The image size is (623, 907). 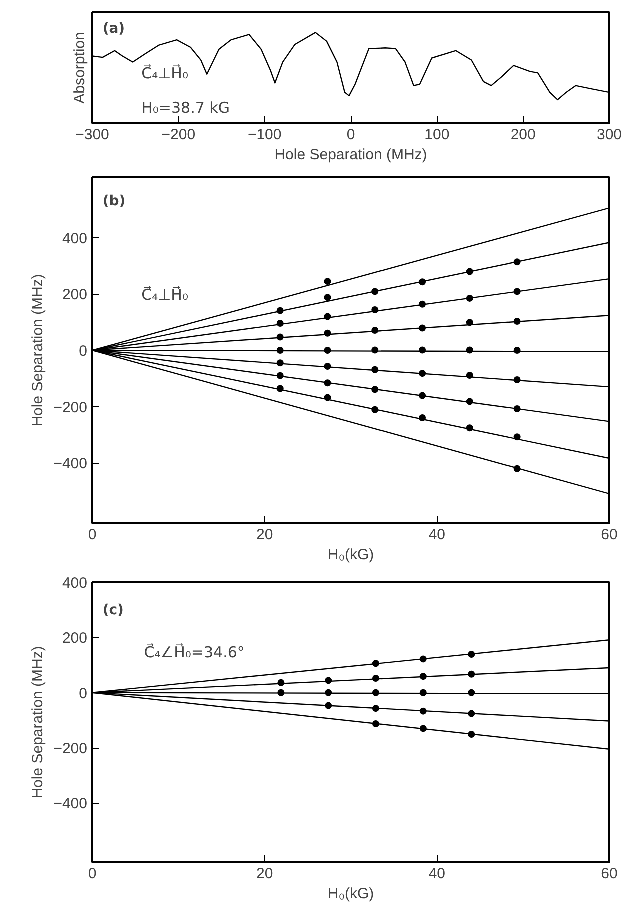 I want to click on annotation: H₀=38.7 kG, so click(x=186, y=107).